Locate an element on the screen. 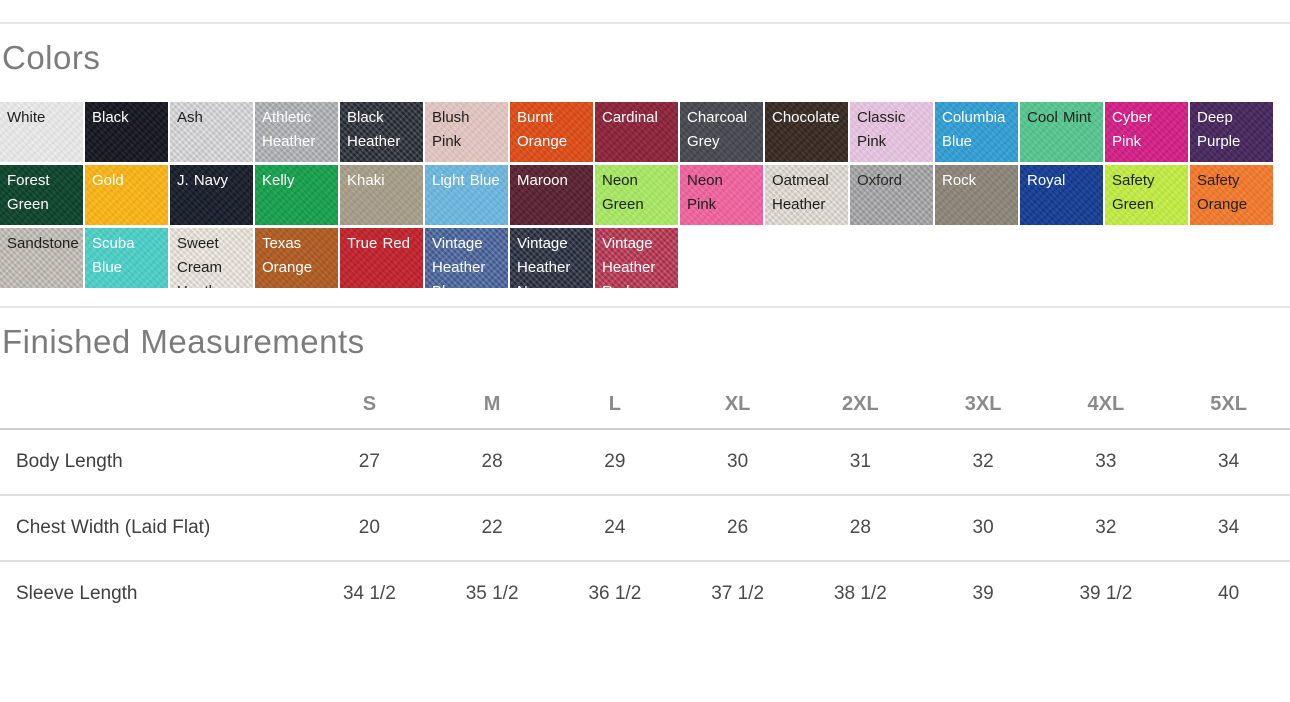 The height and width of the screenshot is (702, 1290). color-swatch-label: Scuba Blue is located at coordinates (113, 256).